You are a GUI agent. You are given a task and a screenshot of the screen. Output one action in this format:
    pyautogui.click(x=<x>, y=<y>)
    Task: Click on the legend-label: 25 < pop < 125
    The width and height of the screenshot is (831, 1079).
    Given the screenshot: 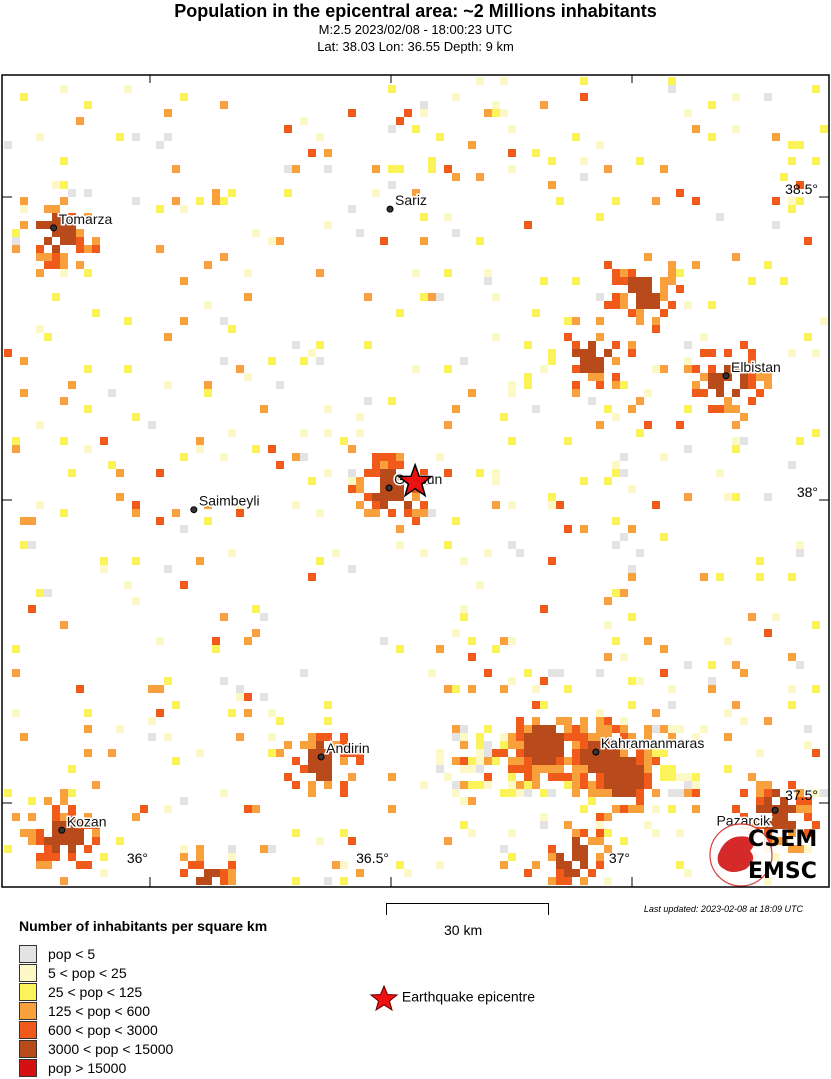 What is the action you would take?
    pyautogui.click(x=95, y=992)
    